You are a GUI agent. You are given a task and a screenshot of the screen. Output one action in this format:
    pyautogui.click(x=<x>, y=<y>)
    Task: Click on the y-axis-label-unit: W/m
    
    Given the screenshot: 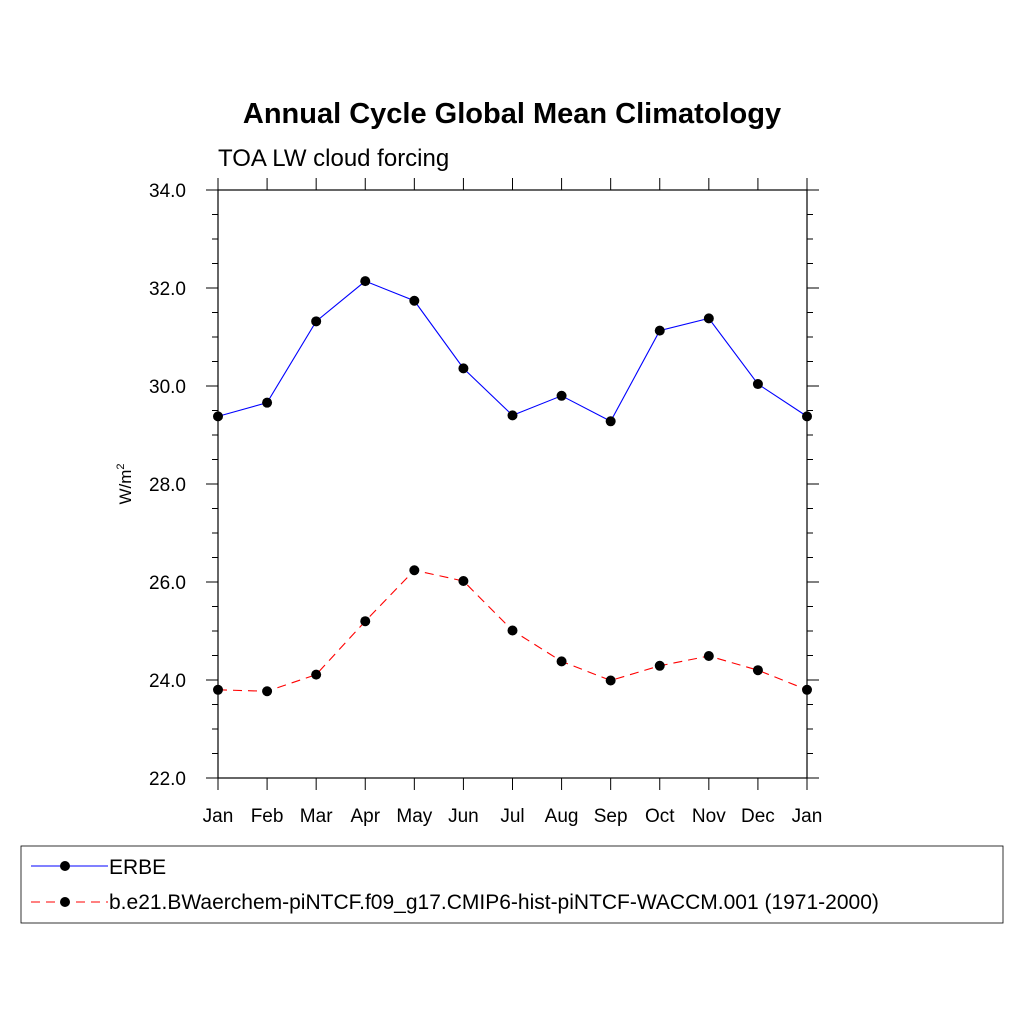 What is the action you would take?
    pyautogui.click(x=125, y=487)
    